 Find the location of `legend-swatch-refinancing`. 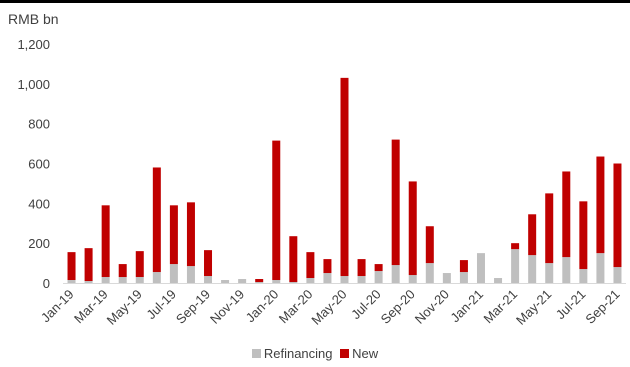

legend-swatch-refinancing is located at coordinates (256, 353).